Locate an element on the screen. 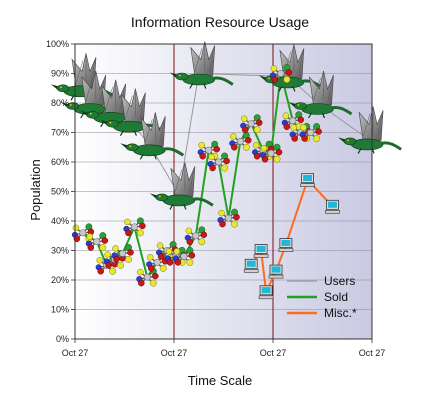 This screenshot has height=400, width=430. y-tick-label: 40% is located at coordinates (60, 221).